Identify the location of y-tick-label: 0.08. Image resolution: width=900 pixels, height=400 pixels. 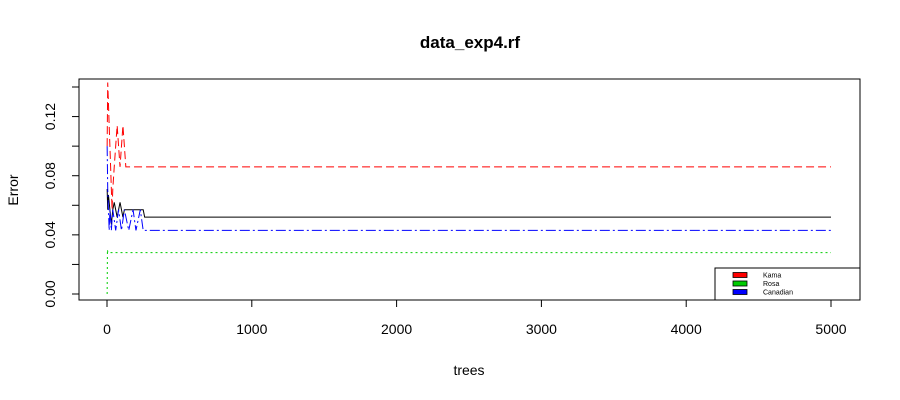
(50, 175).